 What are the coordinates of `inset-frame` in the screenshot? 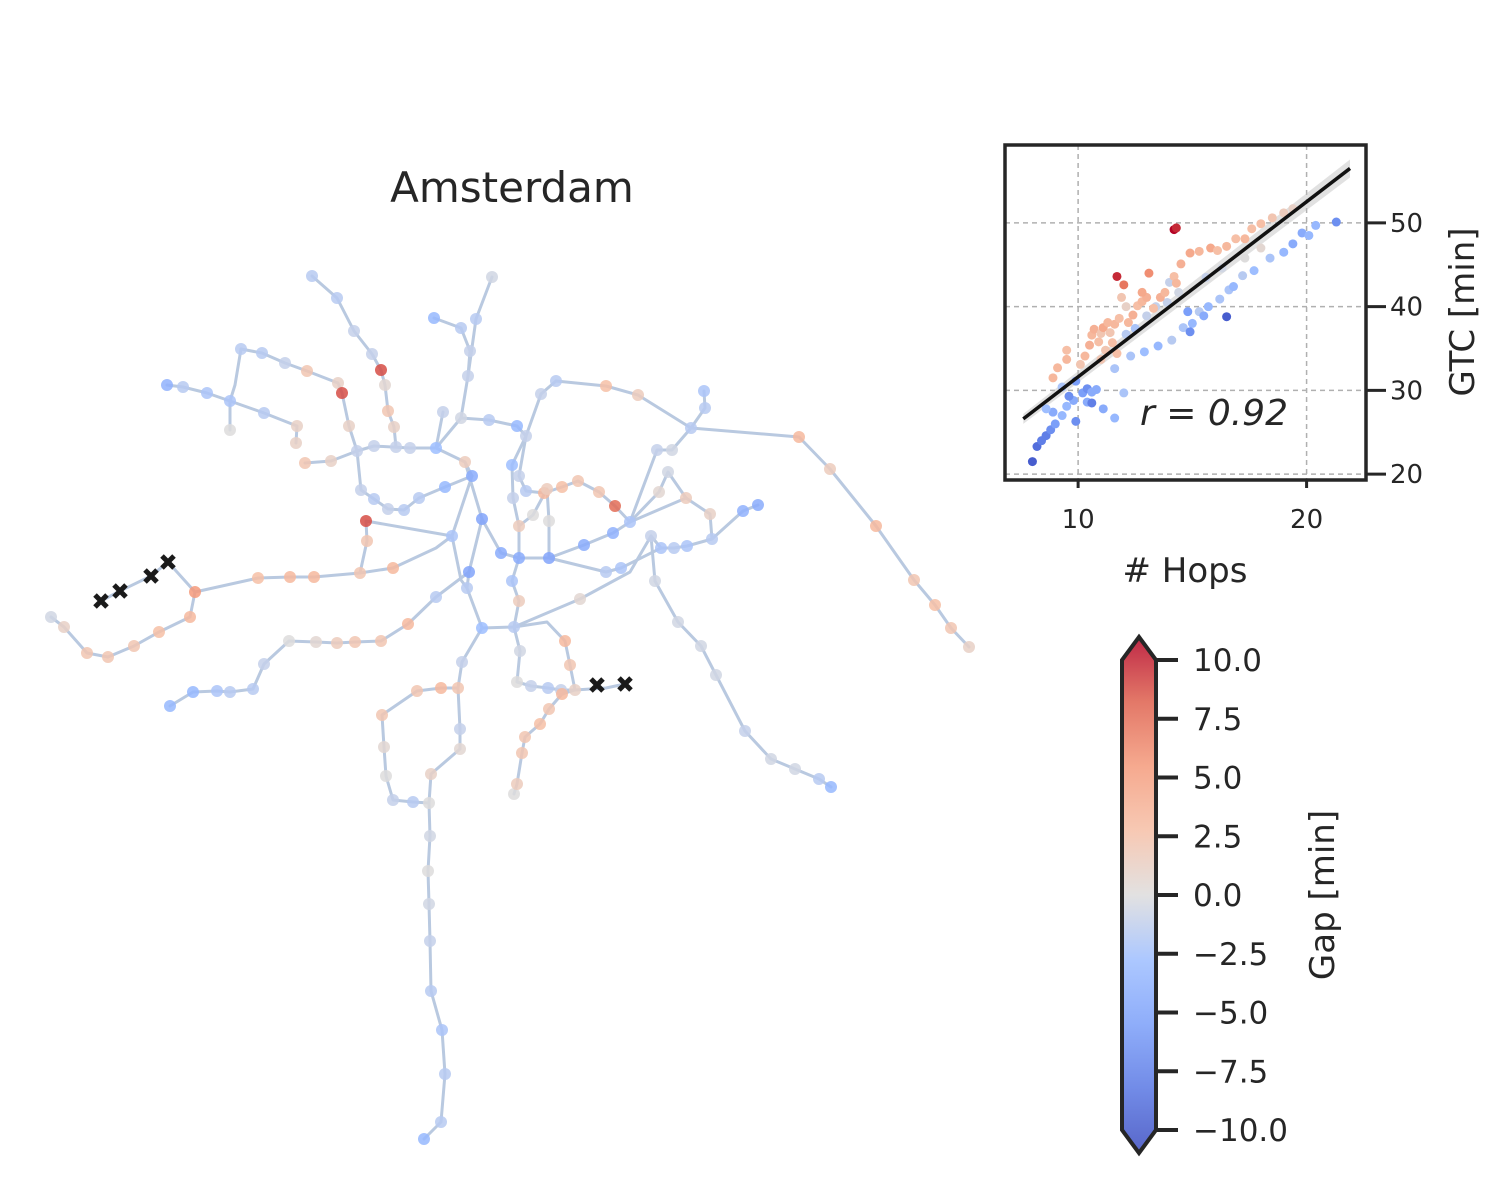 It's located at (1185, 312).